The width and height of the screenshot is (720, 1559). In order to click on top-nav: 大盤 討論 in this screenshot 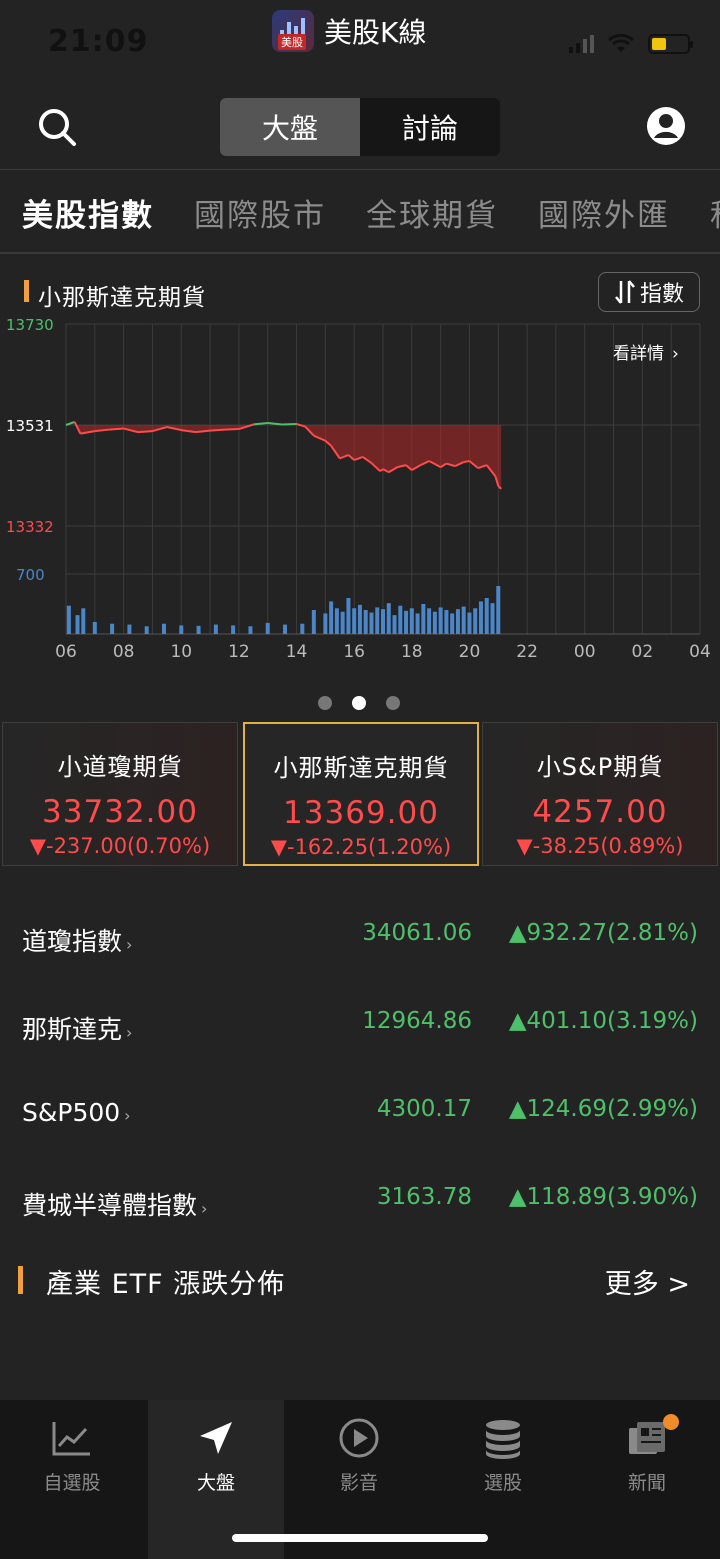, I will do `click(360, 127)`.